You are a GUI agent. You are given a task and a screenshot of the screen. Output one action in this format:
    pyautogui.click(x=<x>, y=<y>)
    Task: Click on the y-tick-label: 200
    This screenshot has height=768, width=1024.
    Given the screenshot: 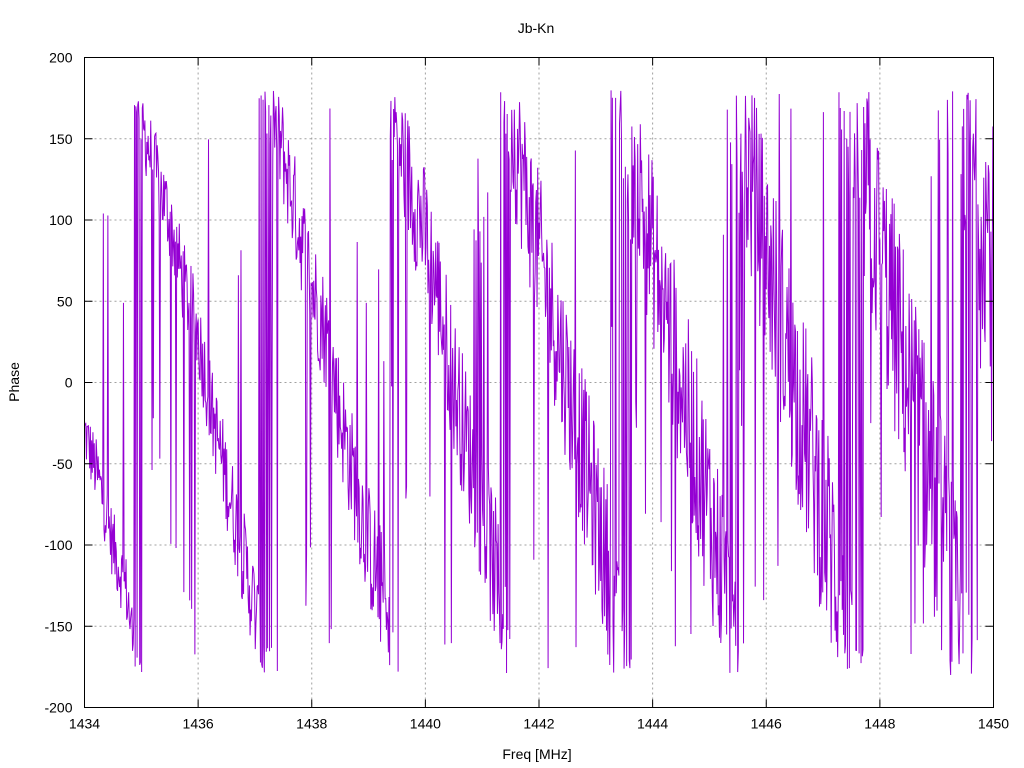 What is the action you would take?
    pyautogui.click(x=61, y=58)
    